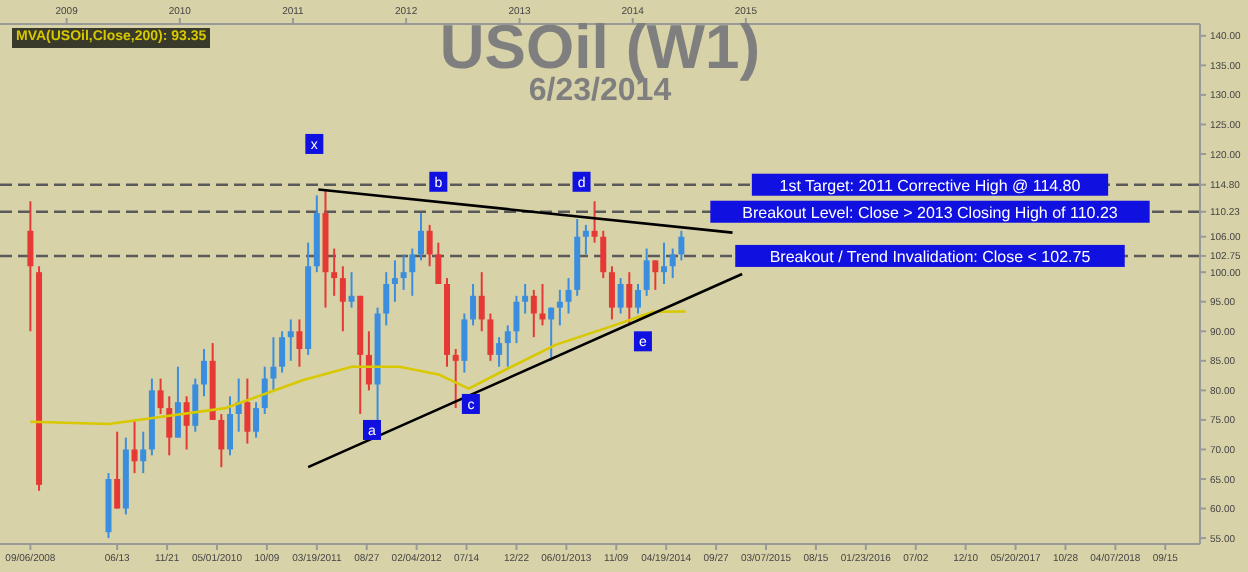 This screenshot has height=572, width=1248. What do you see at coordinates (358, 368) in the screenshot?
I see `line-series` at bounding box center [358, 368].